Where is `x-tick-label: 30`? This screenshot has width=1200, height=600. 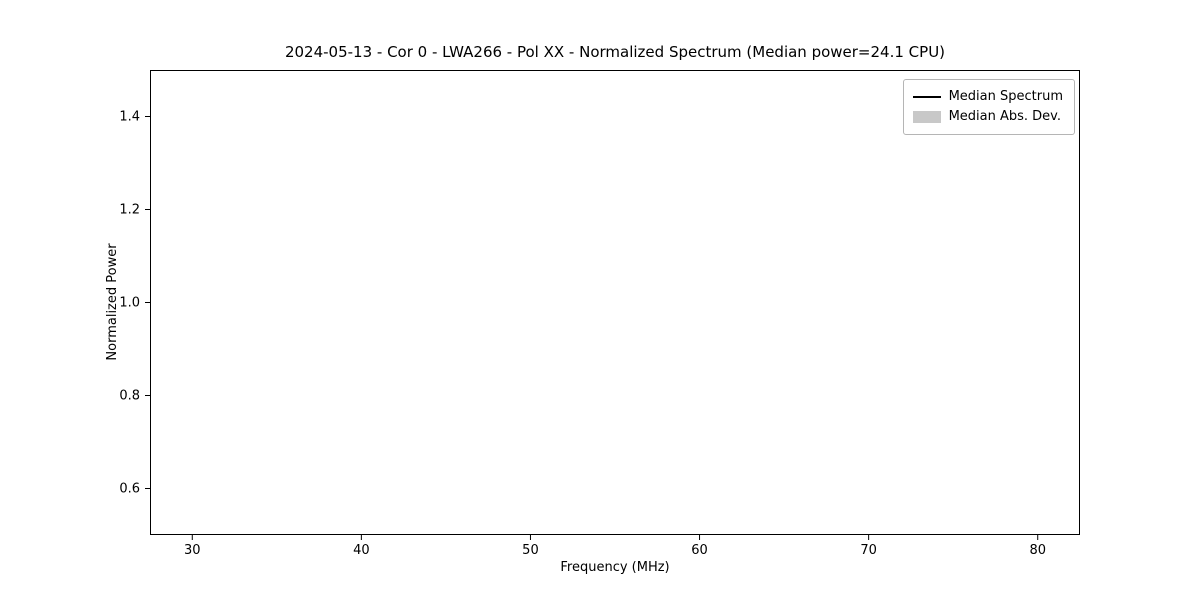 x-tick-label: 30 is located at coordinates (192, 550).